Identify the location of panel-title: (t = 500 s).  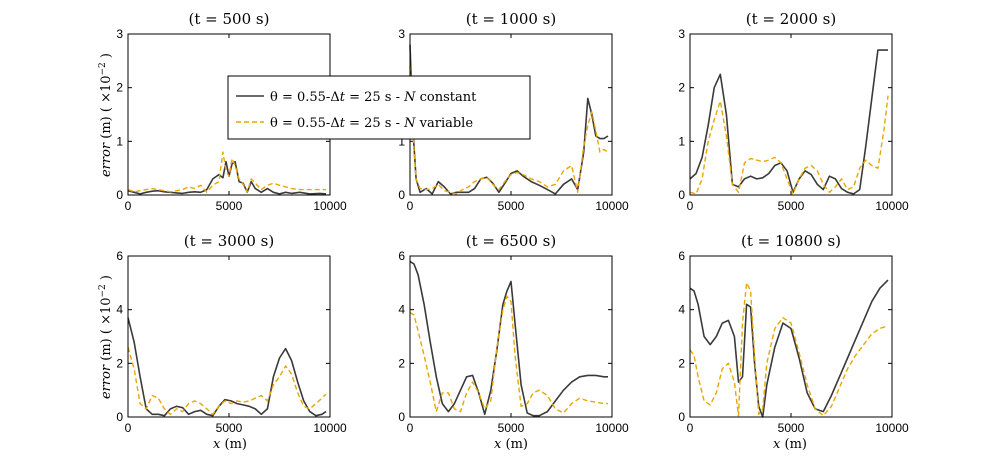
(229, 19).